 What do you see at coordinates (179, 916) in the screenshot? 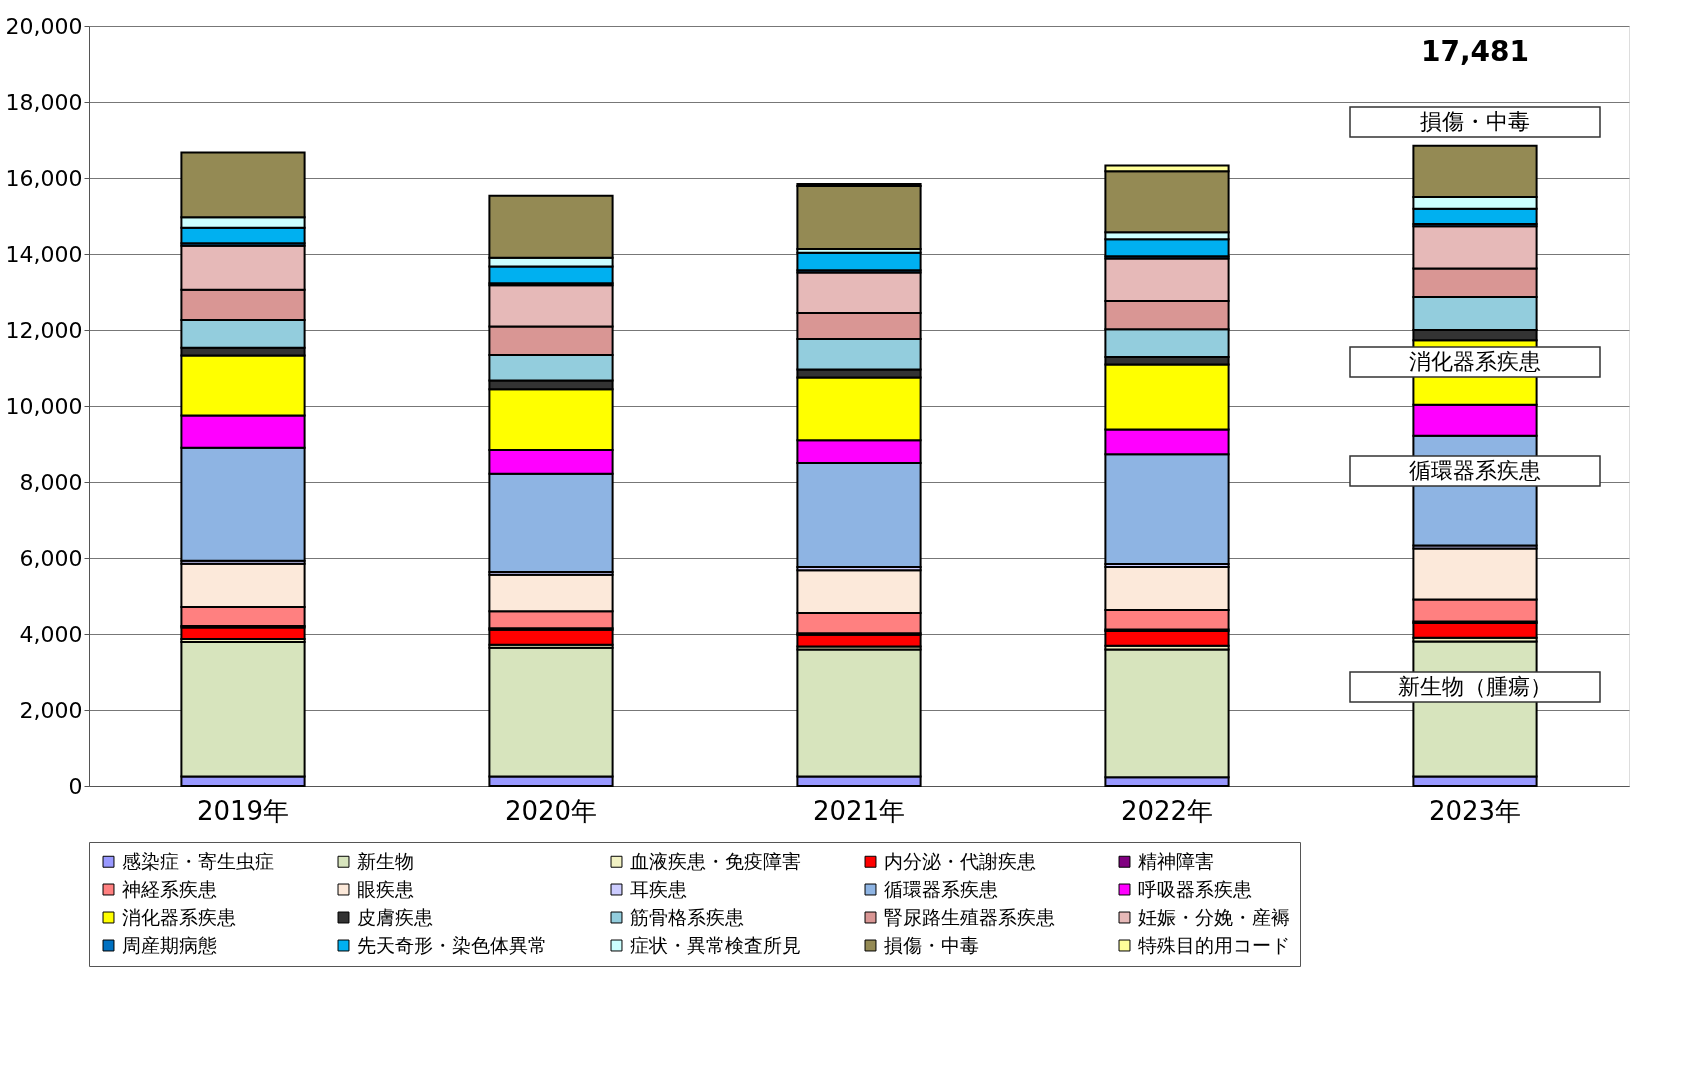
I see `legend-label: 消化器系疾患` at bounding box center [179, 916].